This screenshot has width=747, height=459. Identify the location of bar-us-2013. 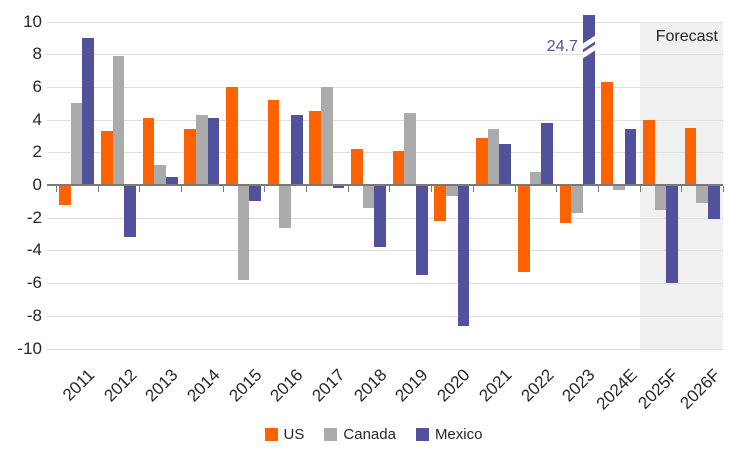
(148, 151).